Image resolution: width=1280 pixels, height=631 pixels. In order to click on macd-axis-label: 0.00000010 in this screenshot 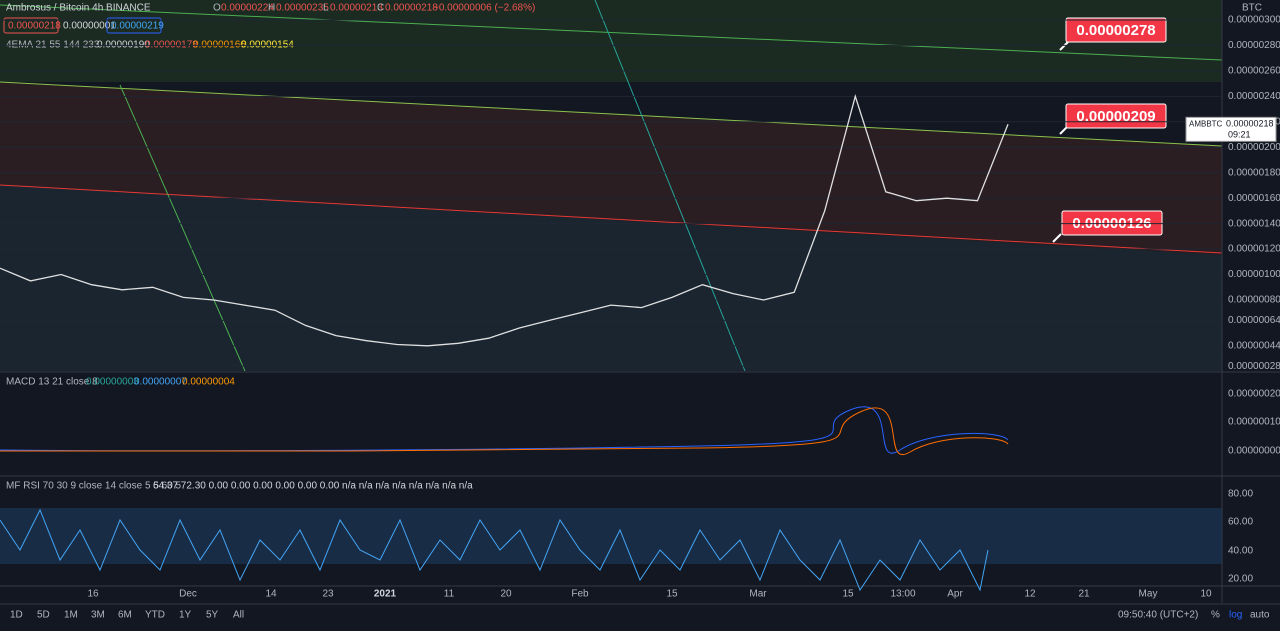, I will do `click(1254, 422)`.